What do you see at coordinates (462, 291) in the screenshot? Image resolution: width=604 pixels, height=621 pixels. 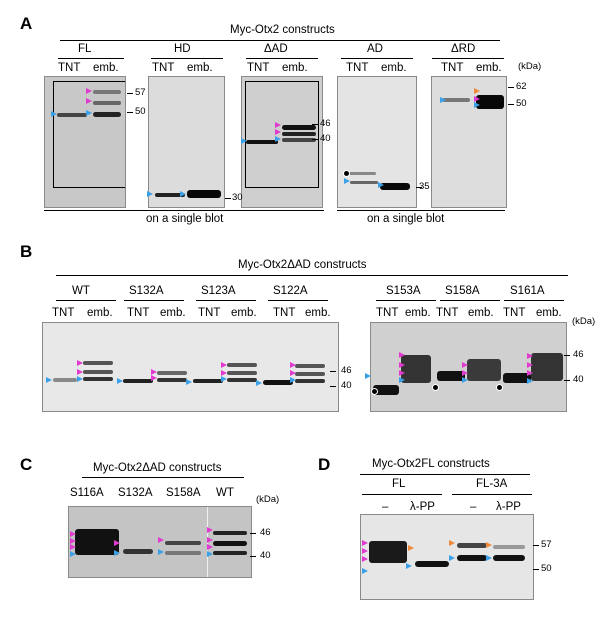 I see `panel-b-group-s158a: S158A` at bounding box center [462, 291].